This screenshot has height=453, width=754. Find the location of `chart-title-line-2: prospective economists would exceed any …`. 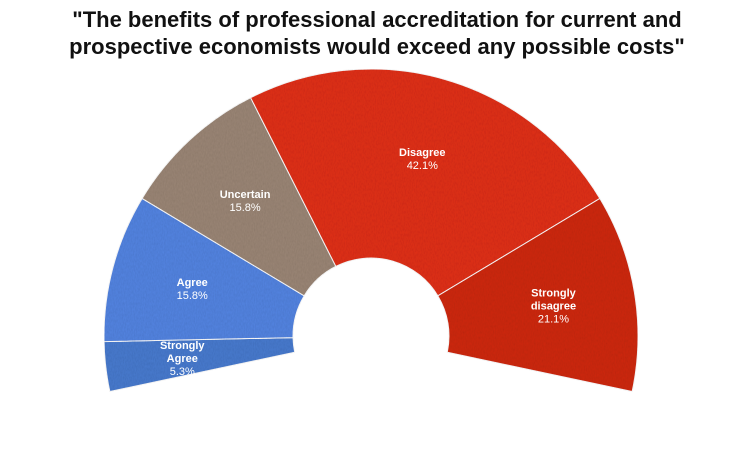

chart-title-line-2: prospective economists would exceed any … is located at coordinates (377, 46).